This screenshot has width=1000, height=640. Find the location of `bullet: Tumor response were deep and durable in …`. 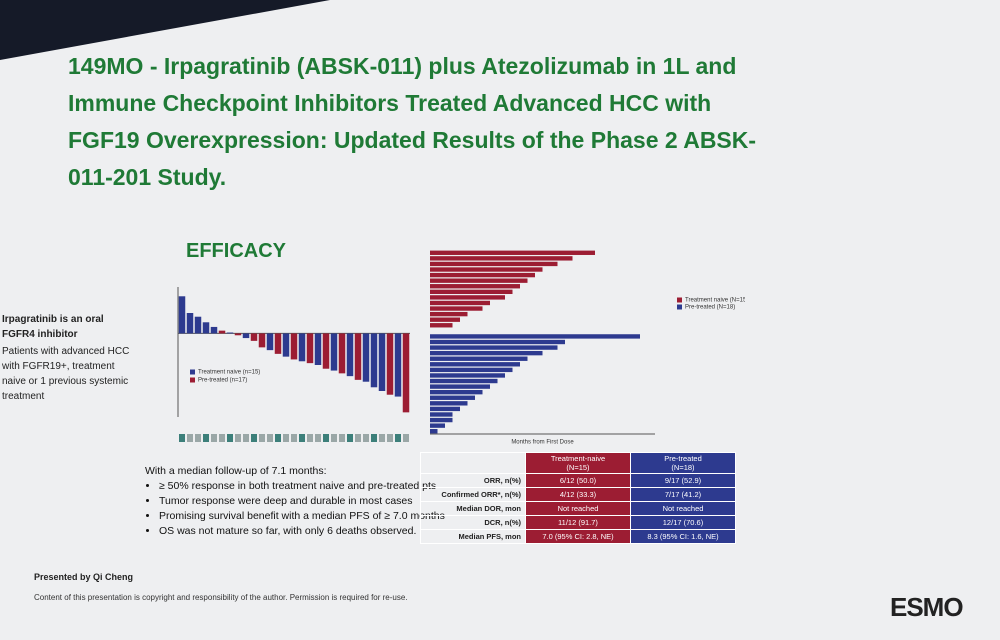

bullet: Tumor response were deep and durable in … is located at coordinates (302, 501).